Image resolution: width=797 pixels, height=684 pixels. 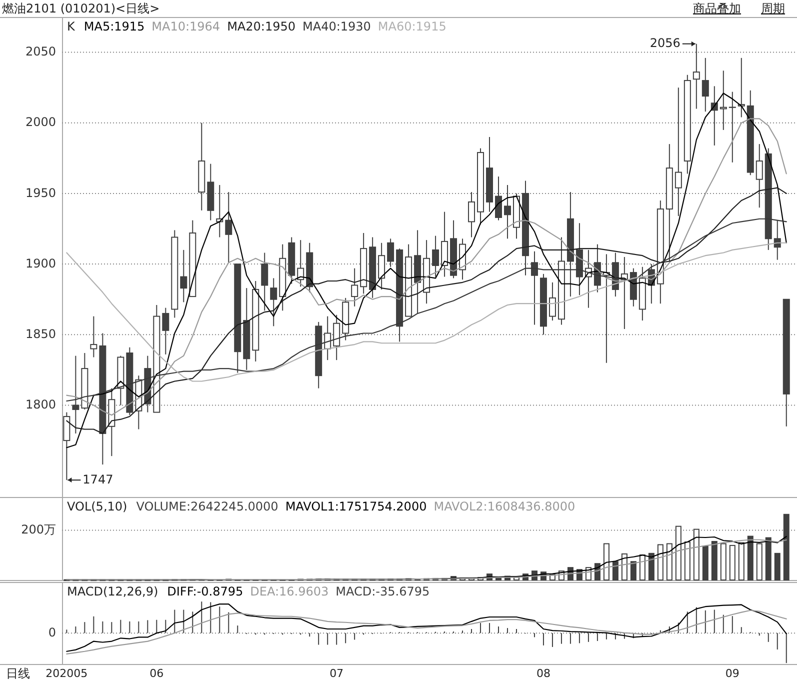 I want to click on text: MA60:1915, so click(x=412, y=26).